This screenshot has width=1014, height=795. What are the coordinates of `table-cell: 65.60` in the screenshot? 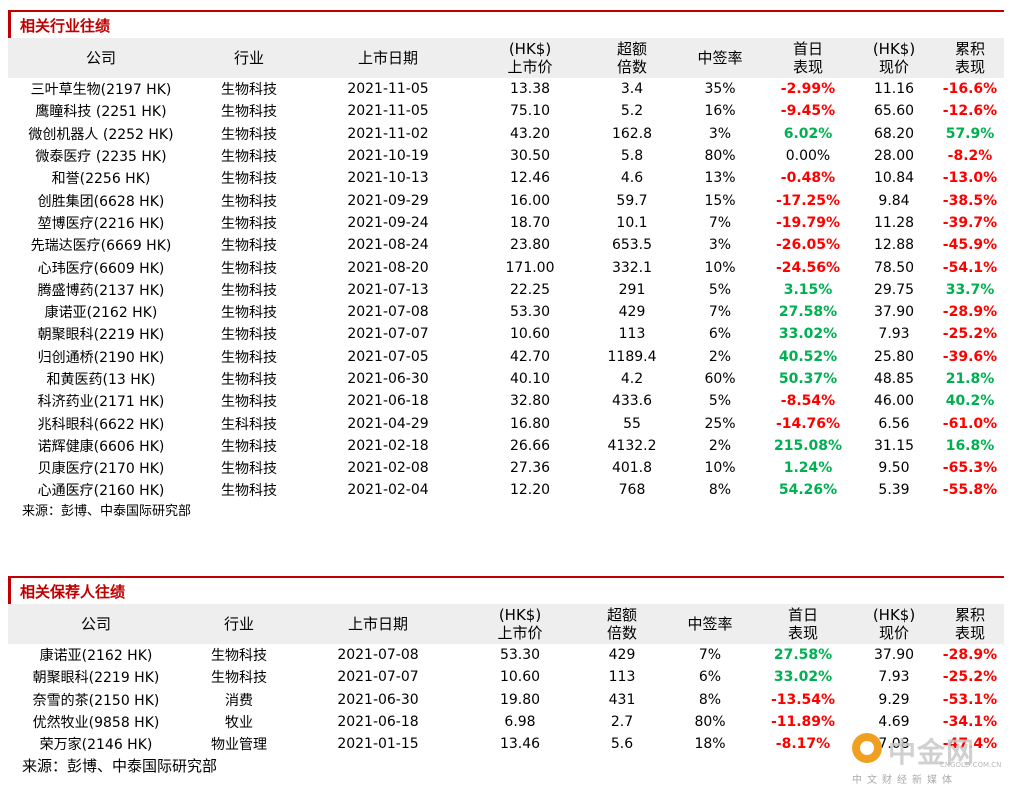 It's located at (894, 111).